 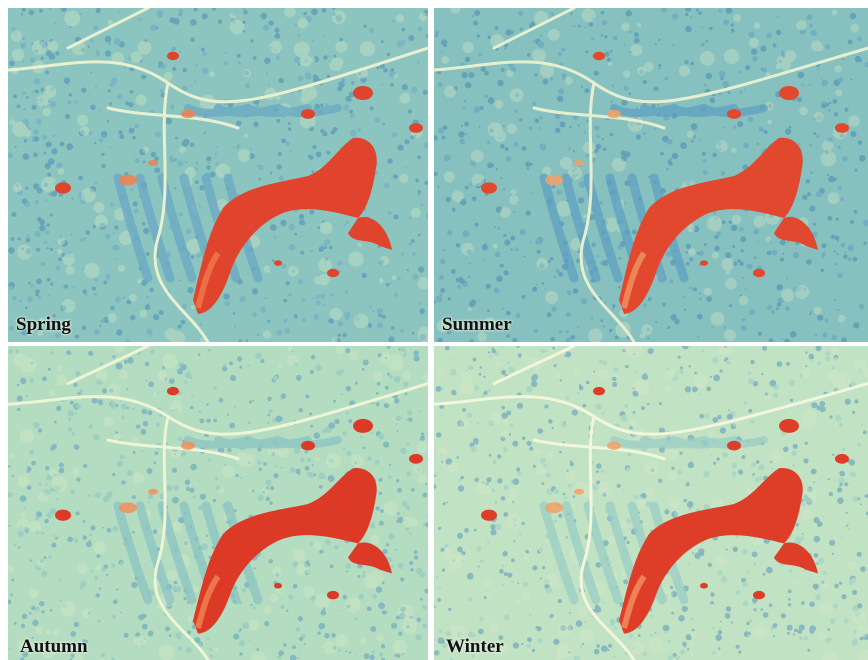 What do you see at coordinates (477, 324) in the screenshot?
I see `summer-label: Summer` at bounding box center [477, 324].